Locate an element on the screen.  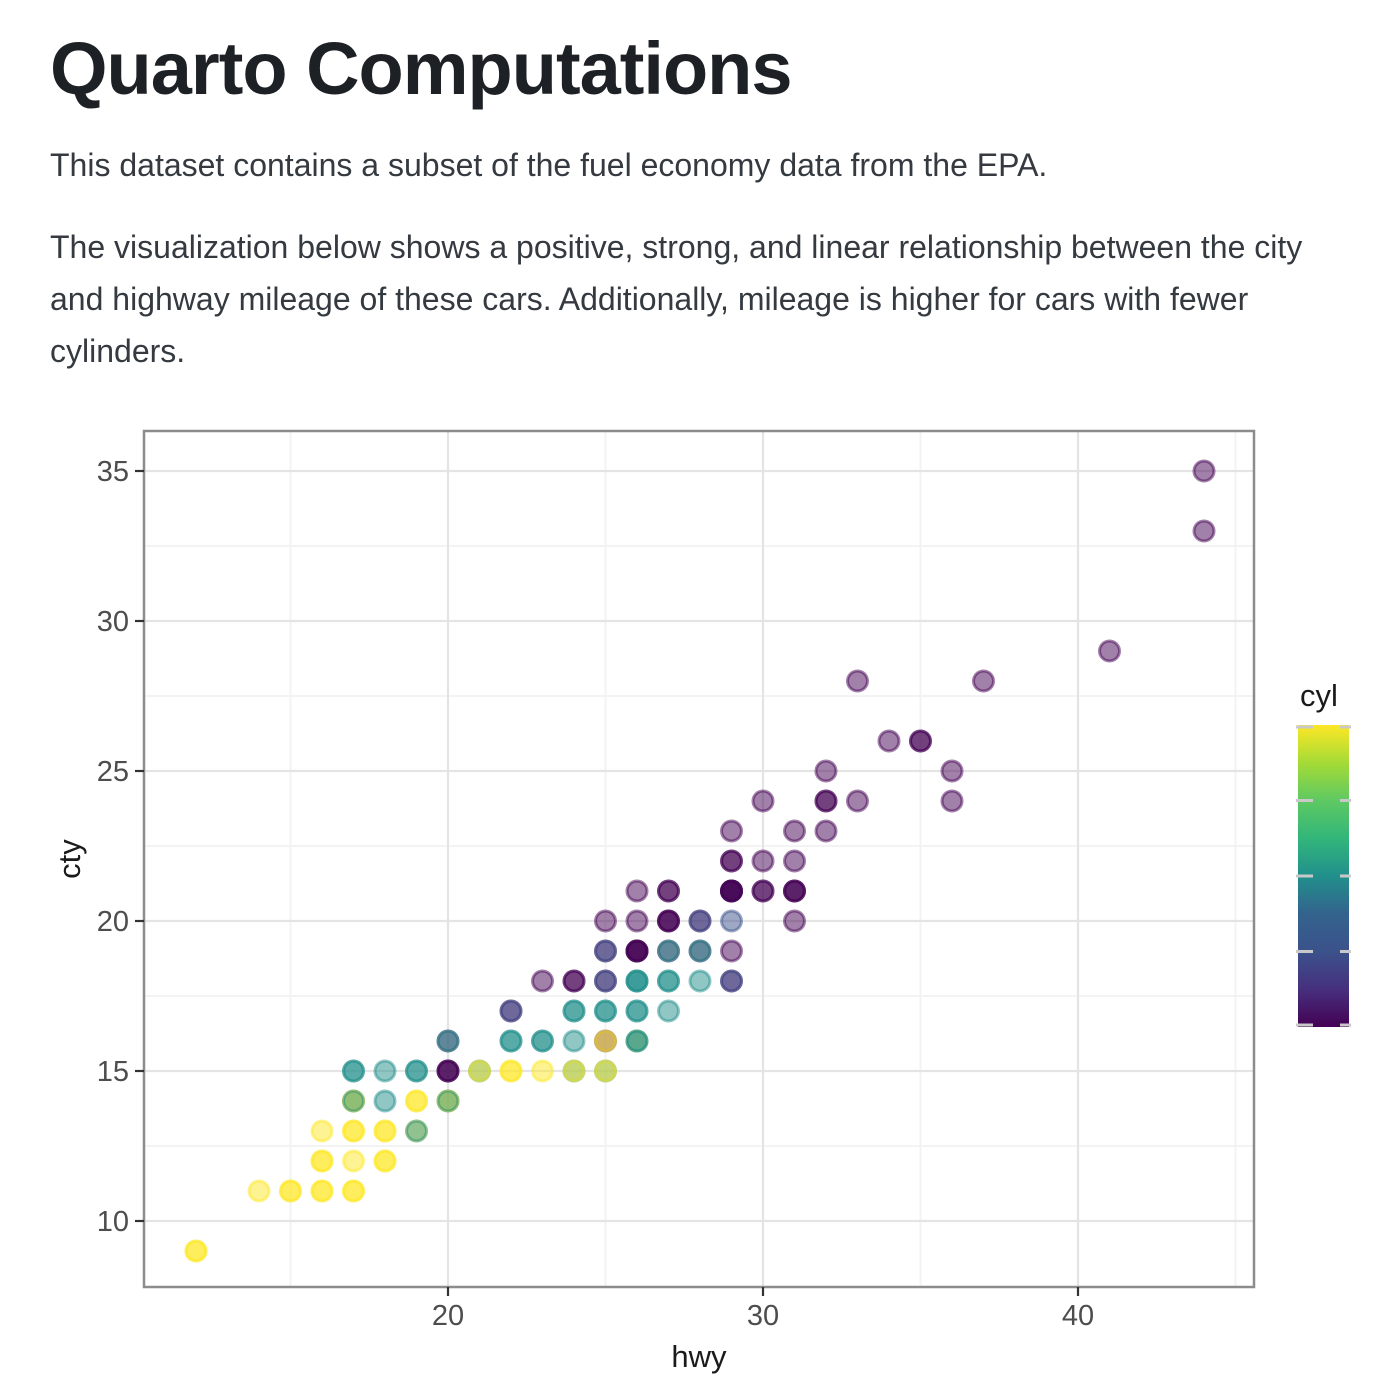
y-tick-label: 35 is located at coordinates (113, 472).